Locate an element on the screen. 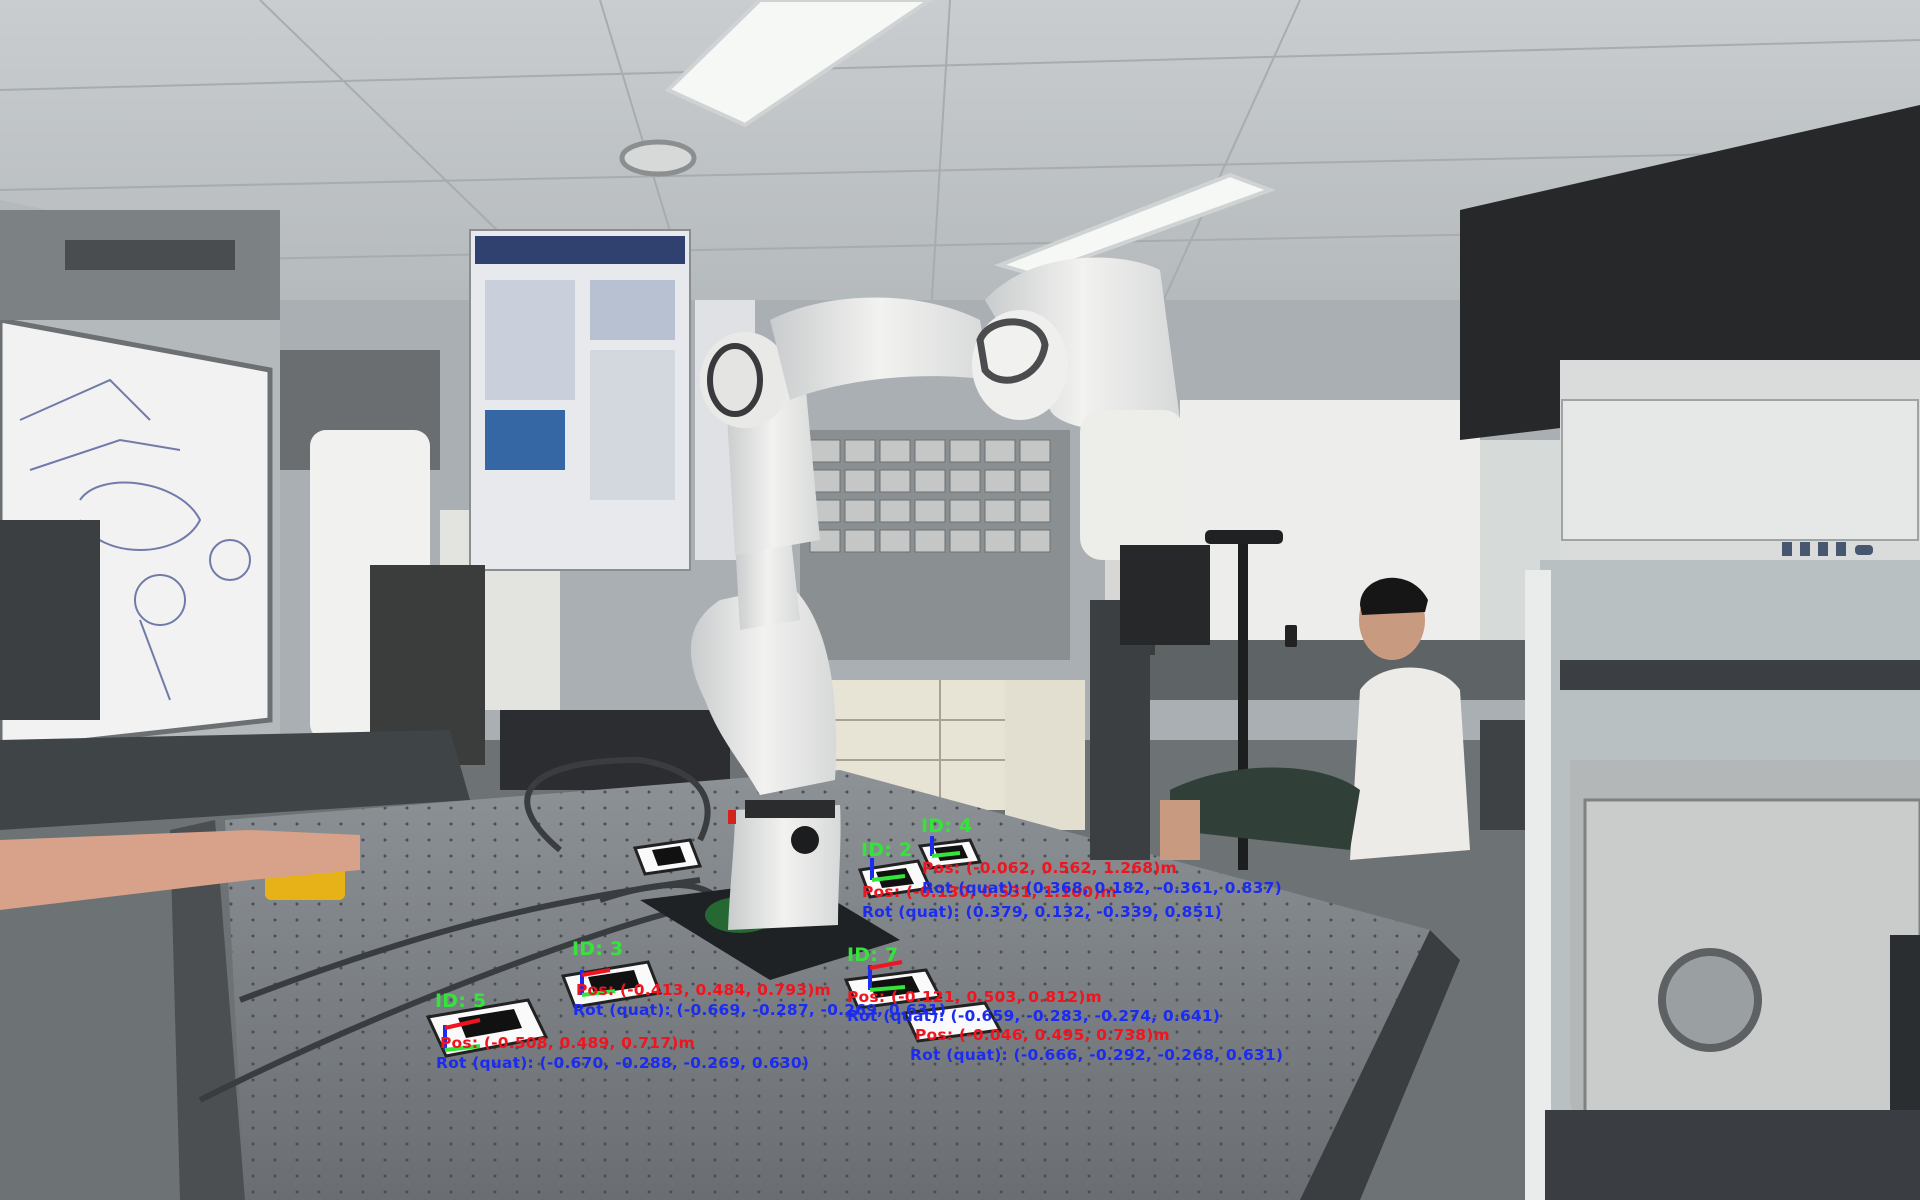 This screenshot has height=1200, width=1920. marker-3-id-label: ID: 3 is located at coordinates (598, 949).